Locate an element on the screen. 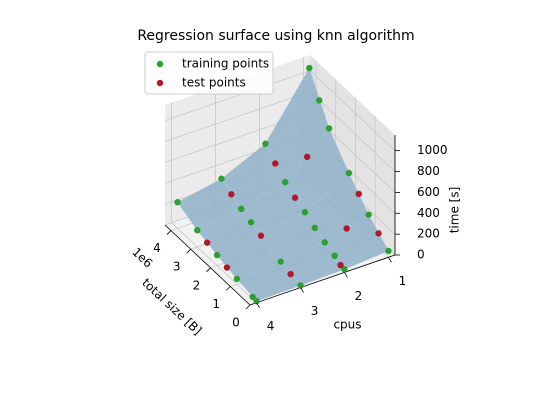 The width and height of the screenshot is (540, 405). y-tick-label: 3 is located at coordinates (315, 311).